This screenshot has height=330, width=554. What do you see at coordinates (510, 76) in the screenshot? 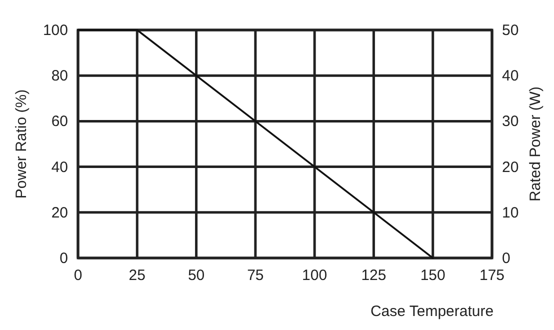
I see `y2-tick-label: 40` at bounding box center [510, 76].